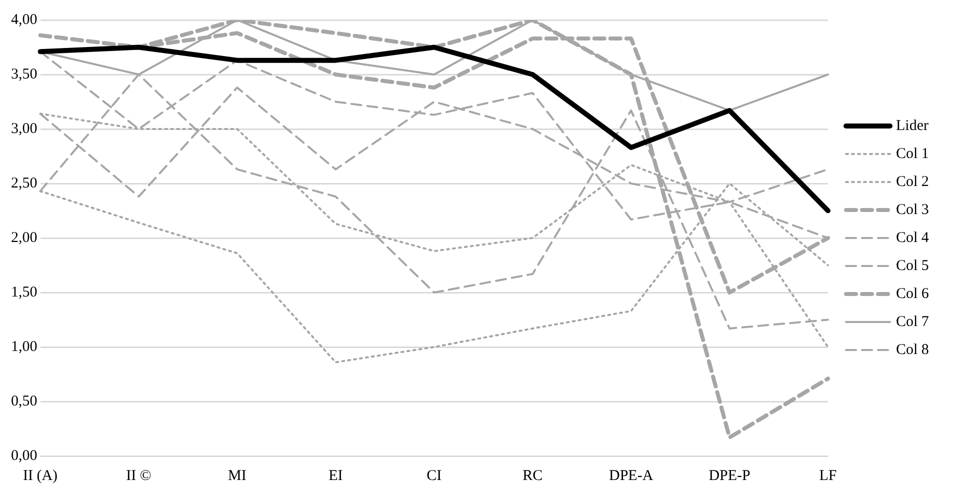 The image size is (974, 502). Describe the element at coordinates (24, 20) in the screenshot. I see `y-tick-label: 4,00` at that location.